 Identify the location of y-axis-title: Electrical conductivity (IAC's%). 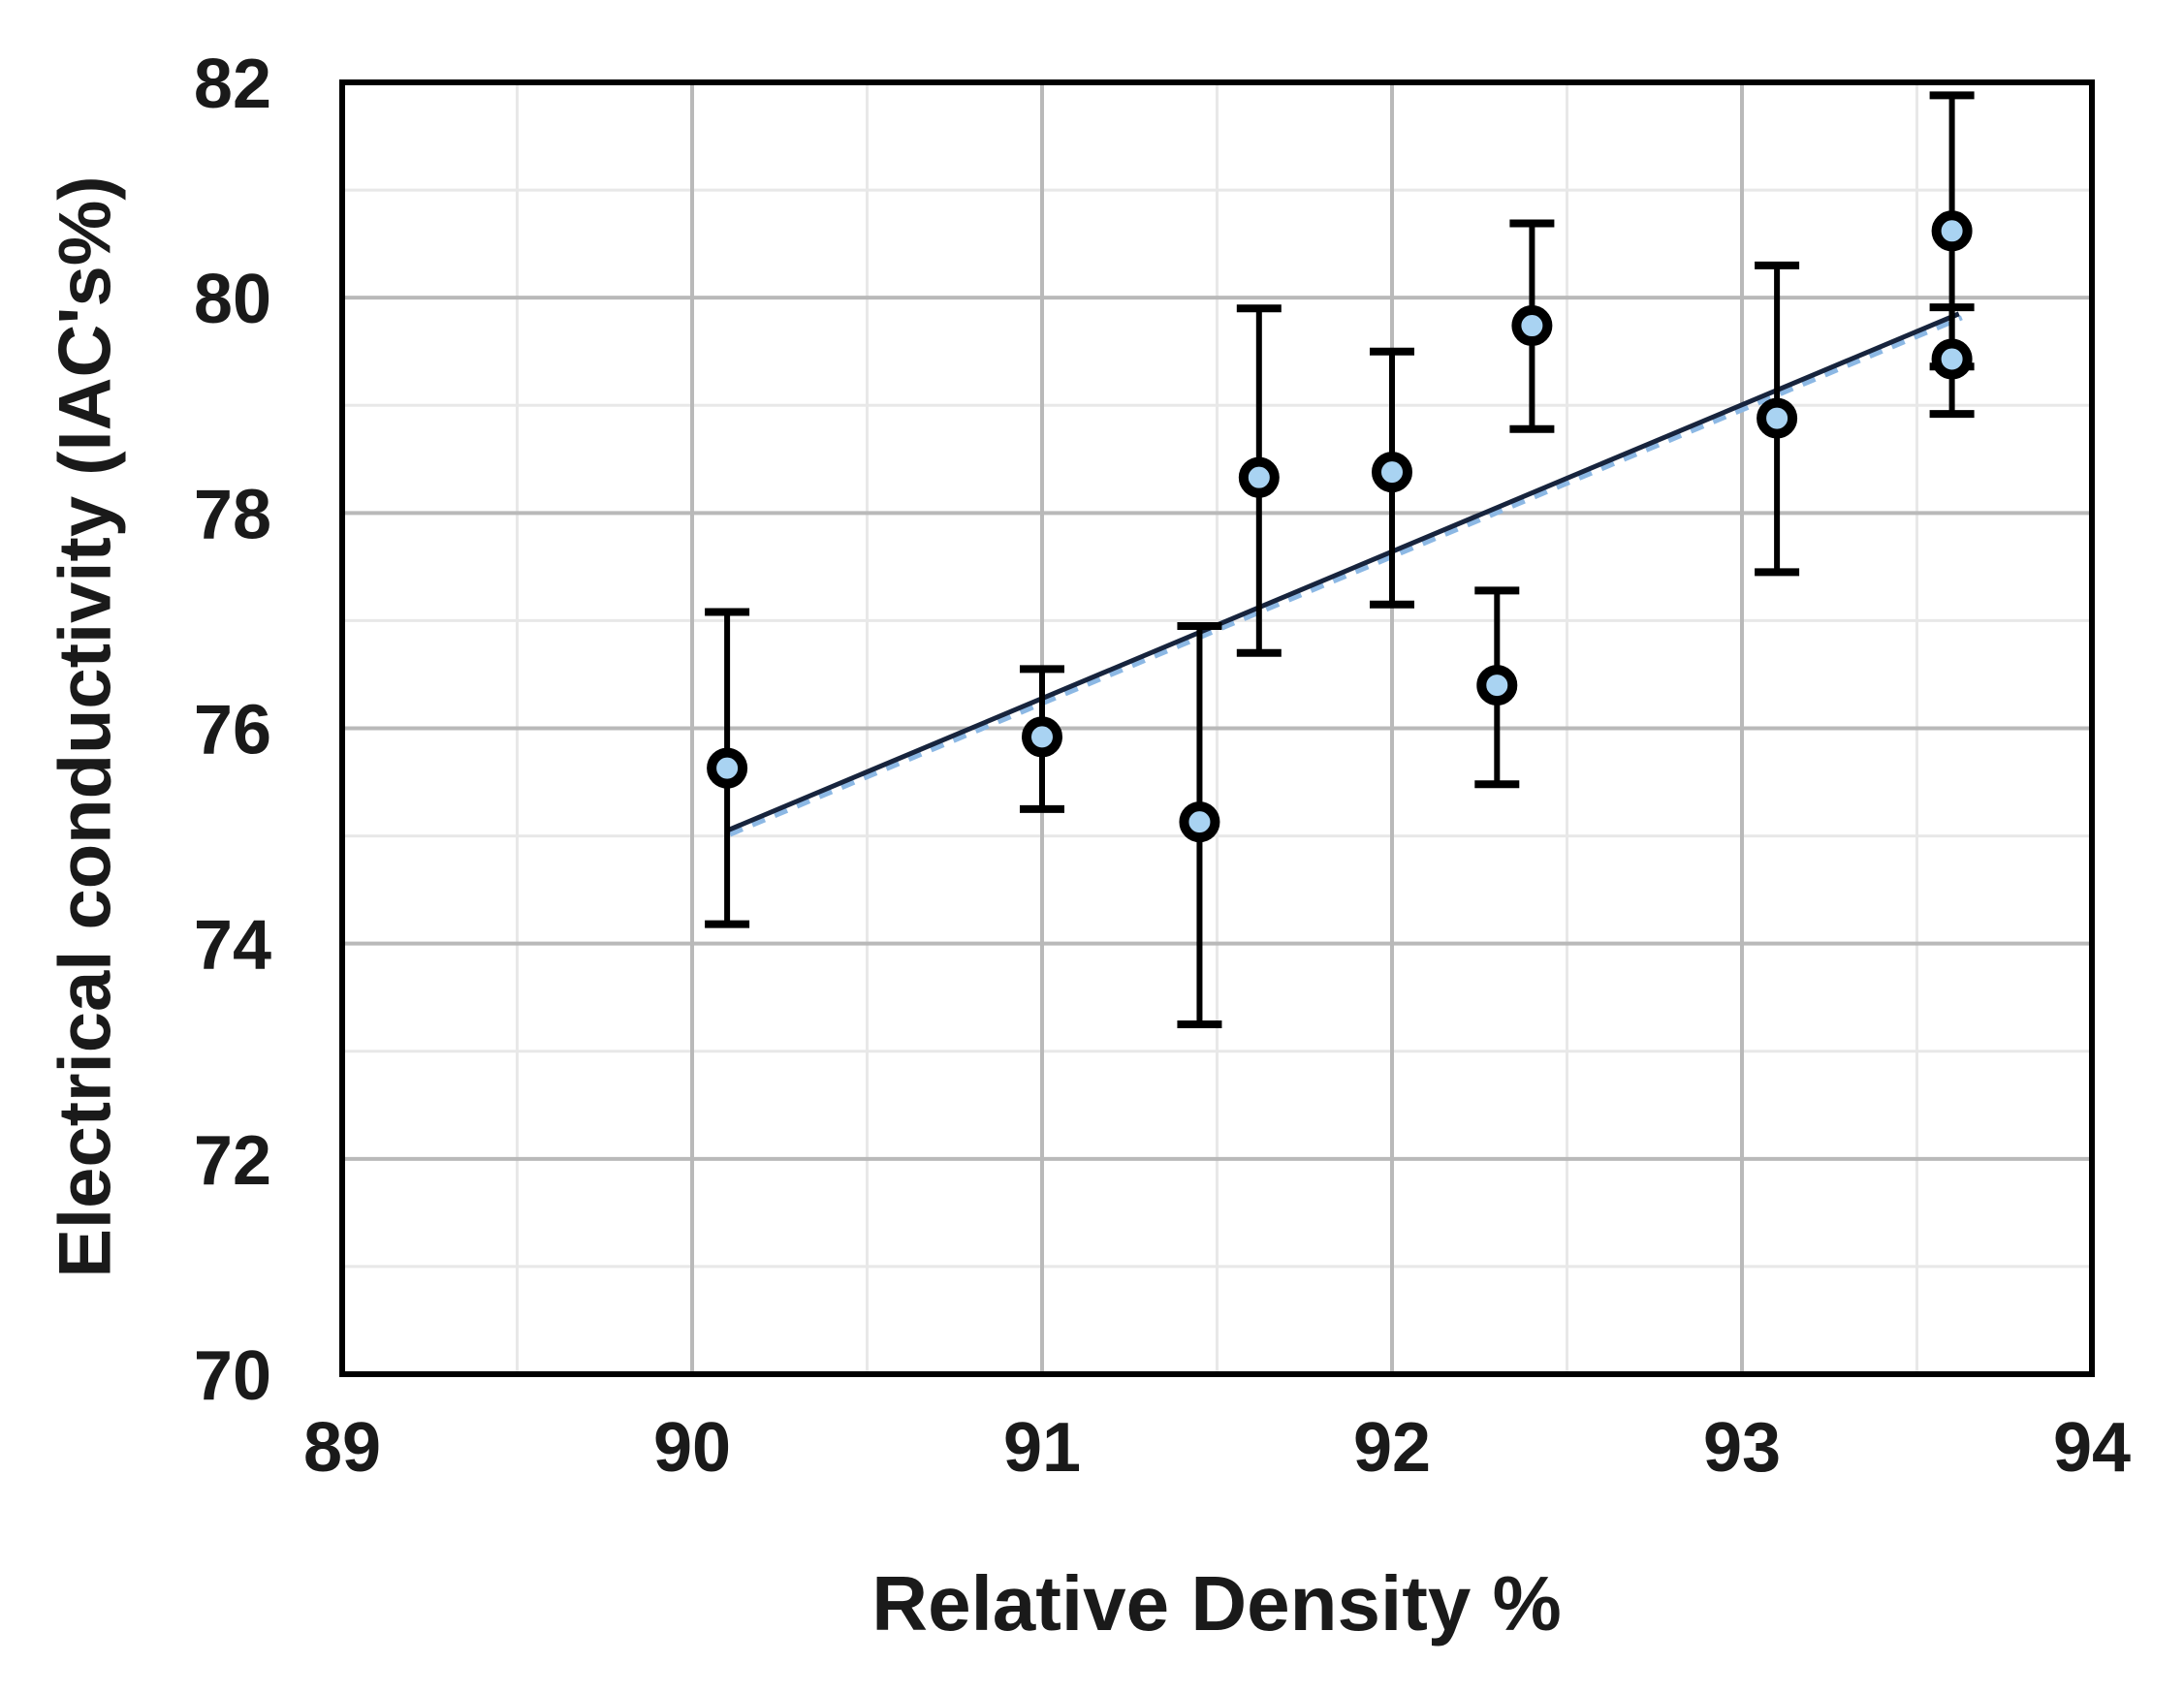
(86, 726).